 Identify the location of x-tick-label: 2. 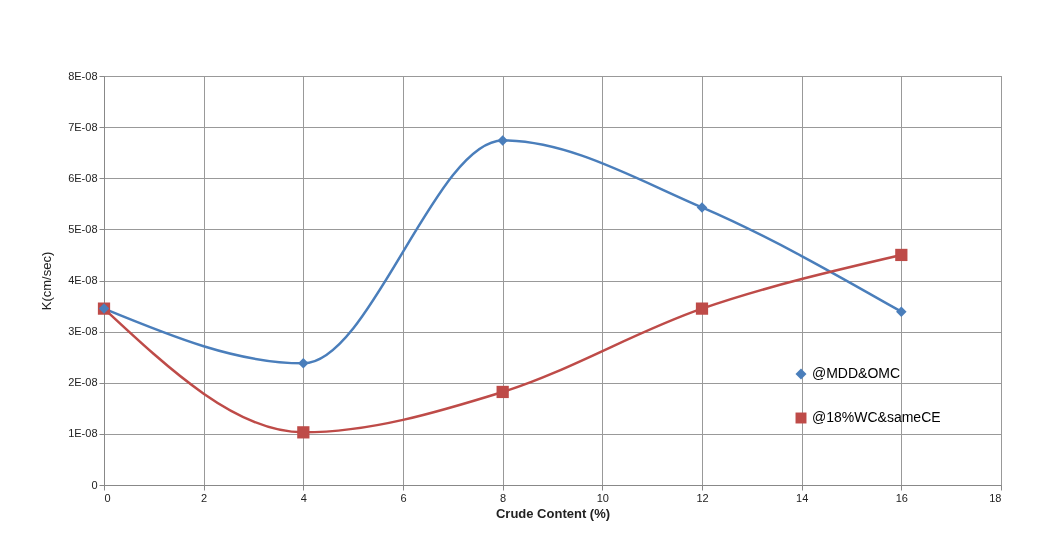
(204, 497).